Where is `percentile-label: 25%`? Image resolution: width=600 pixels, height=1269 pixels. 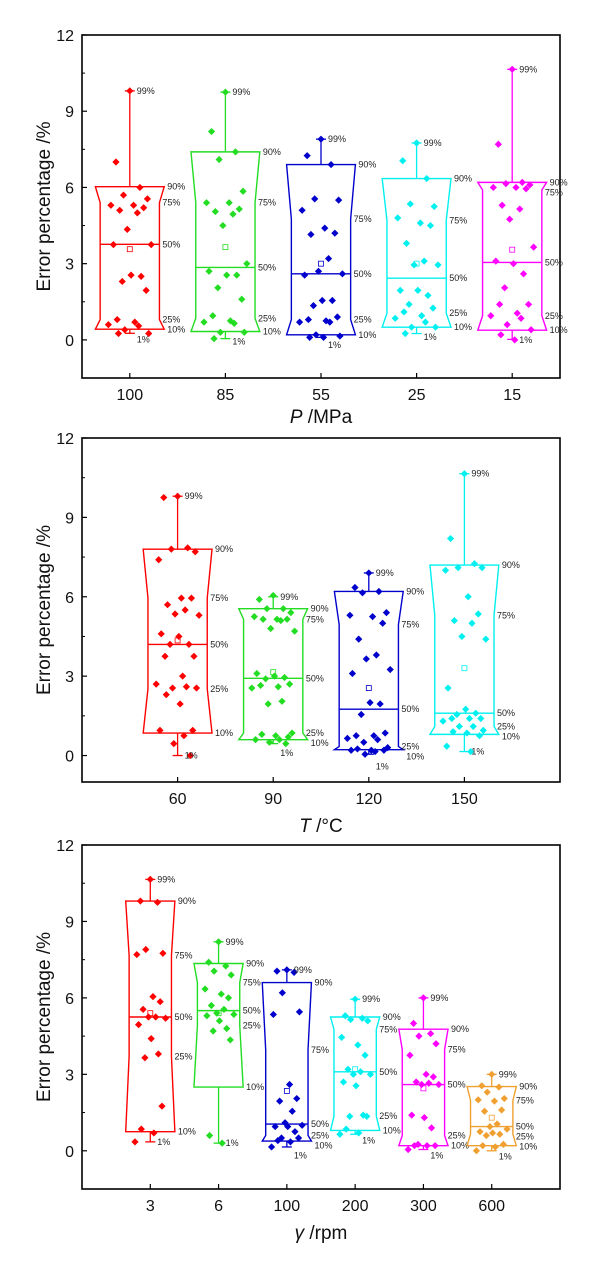 percentile-label: 25% is located at coordinates (320, 1135).